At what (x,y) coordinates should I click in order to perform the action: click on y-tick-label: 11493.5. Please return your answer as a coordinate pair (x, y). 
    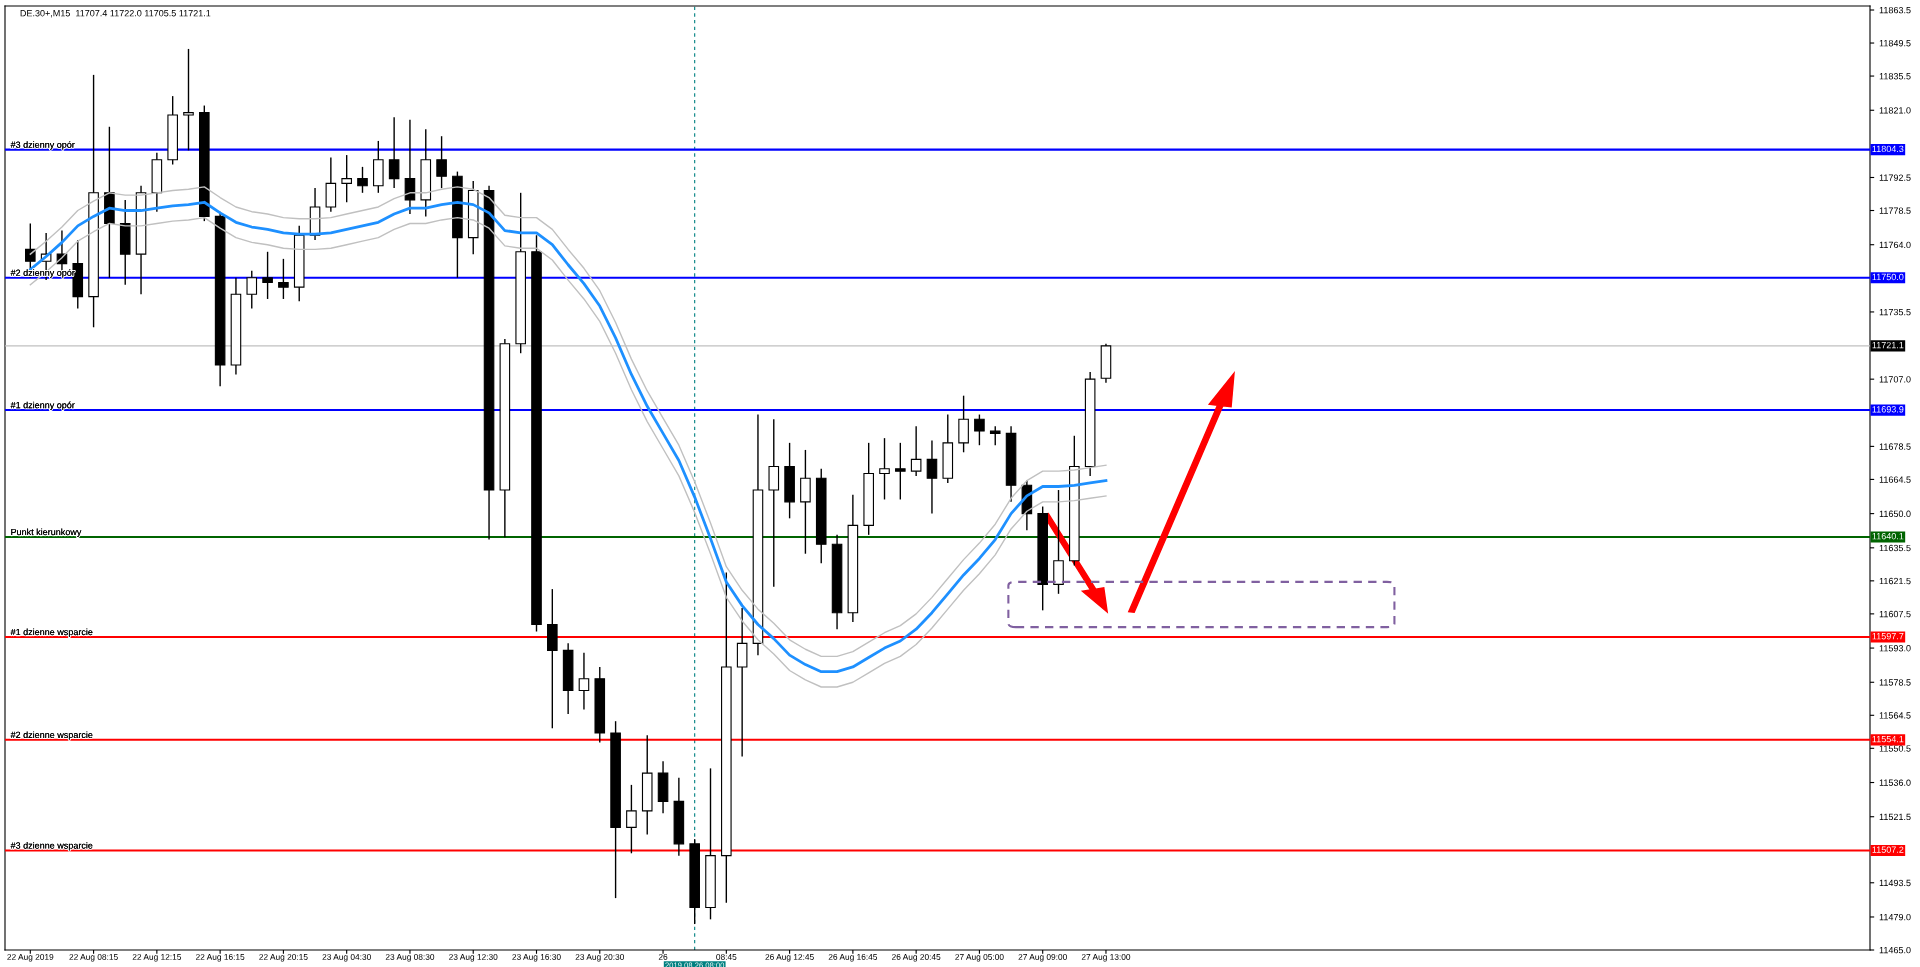
    Looking at the image, I should click on (1895, 883).